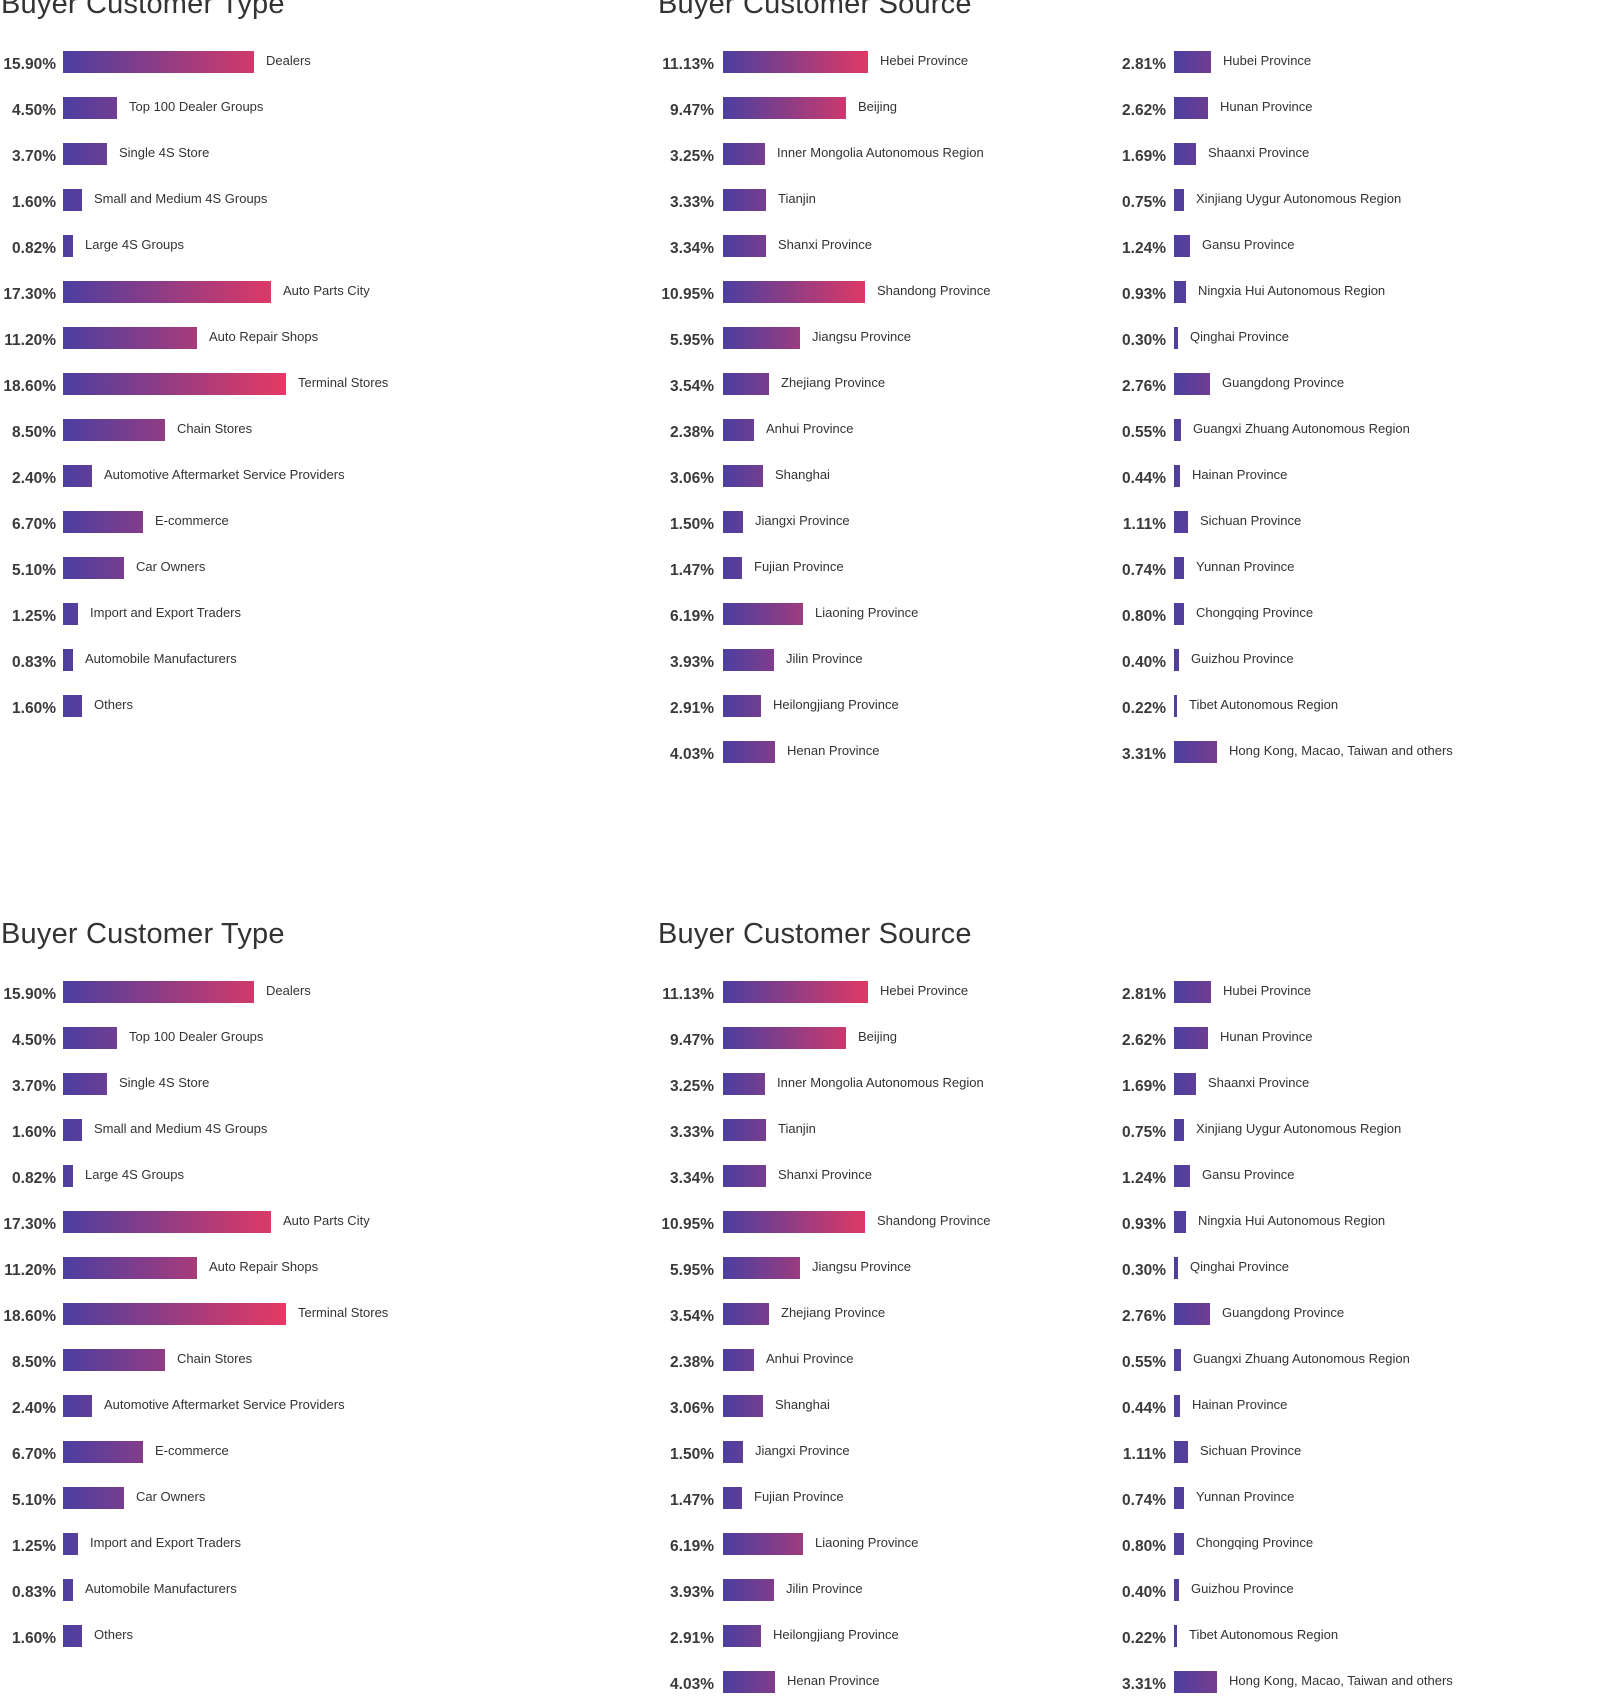 This screenshot has height=1697, width=1600. What do you see at coordinates (800, 1175) in the screenshot?
I see `customer-source-a-row: 3.34% Shanxi Province` at bounding box center [800, 1175].